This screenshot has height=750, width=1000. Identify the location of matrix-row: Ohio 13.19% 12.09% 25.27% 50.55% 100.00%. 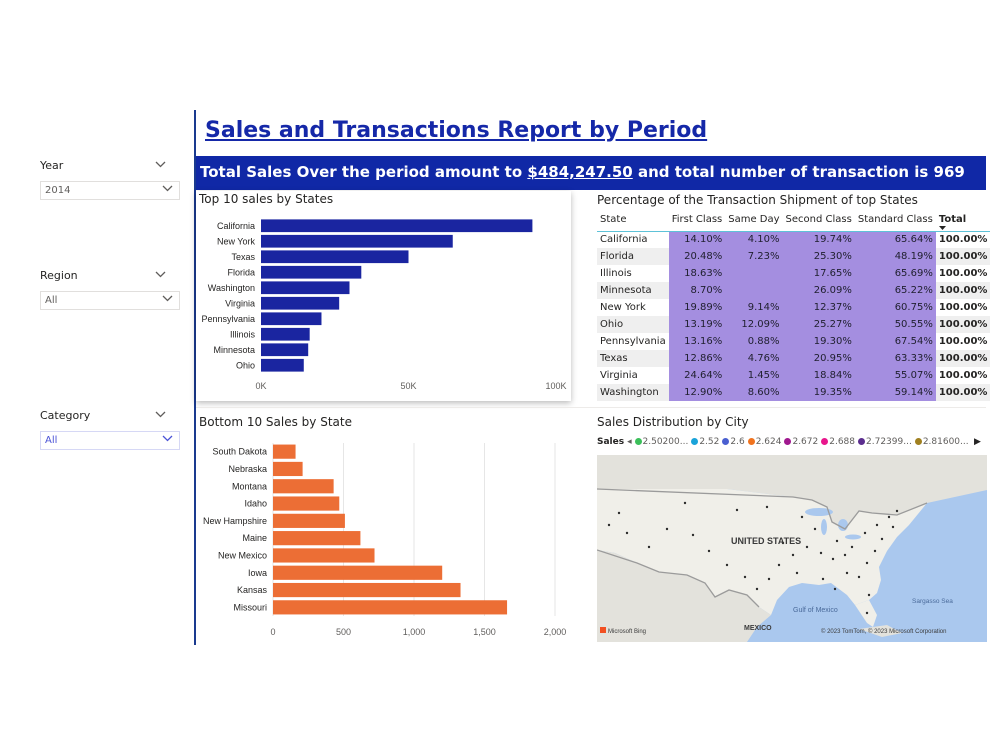
(794, 324).